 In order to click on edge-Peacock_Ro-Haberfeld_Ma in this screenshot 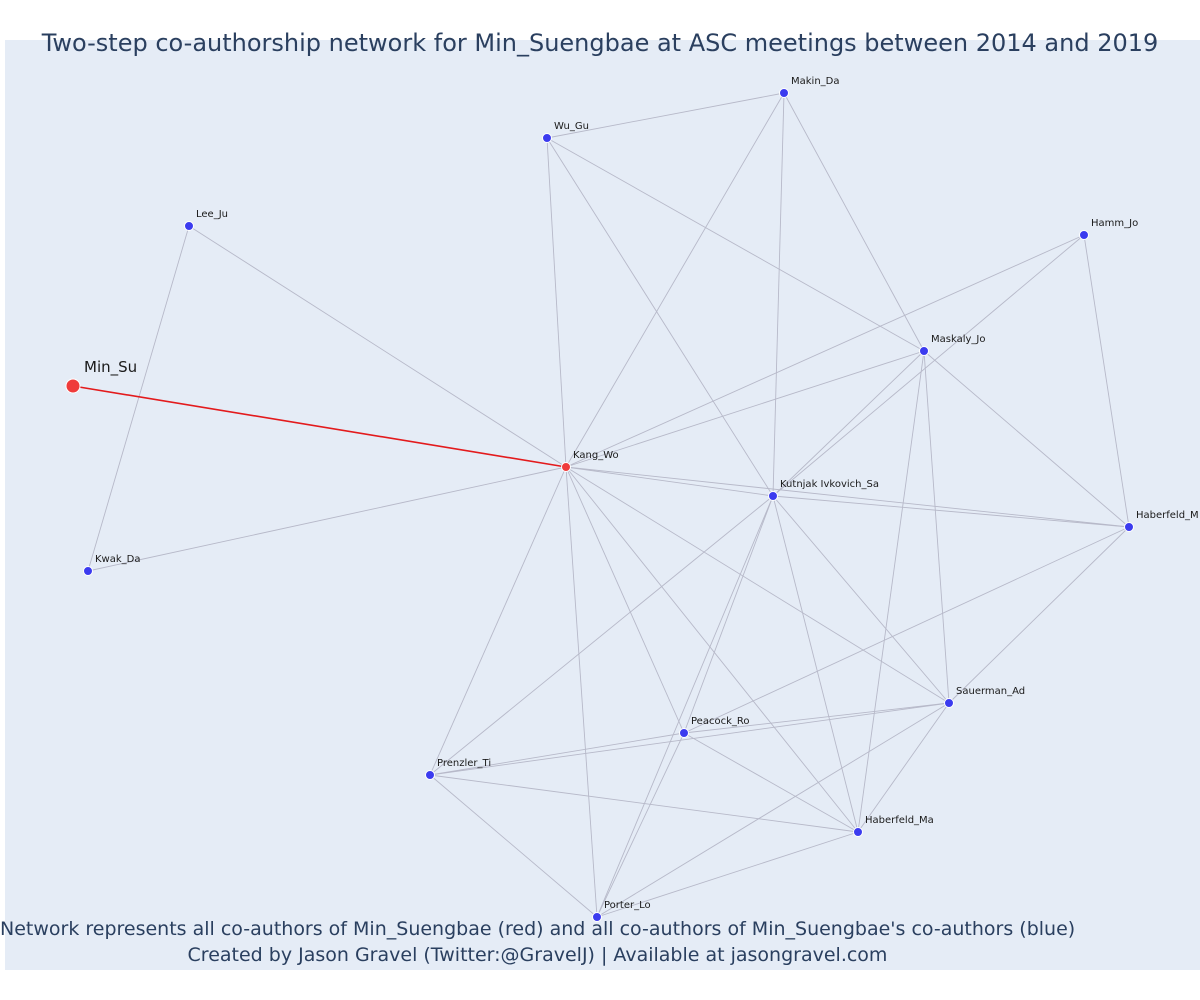, I will do `click(771, 782)`.